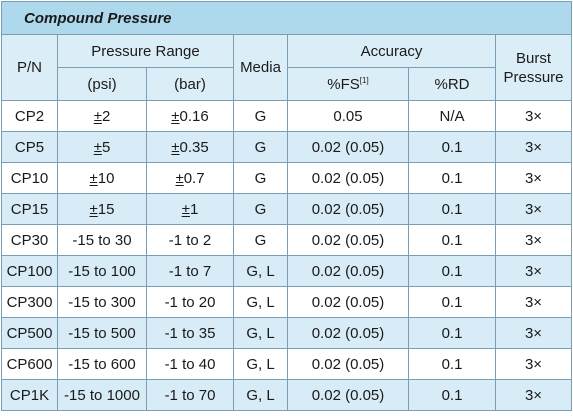  I want to click on cell-bar: -1 to 2, so click(190, 240).